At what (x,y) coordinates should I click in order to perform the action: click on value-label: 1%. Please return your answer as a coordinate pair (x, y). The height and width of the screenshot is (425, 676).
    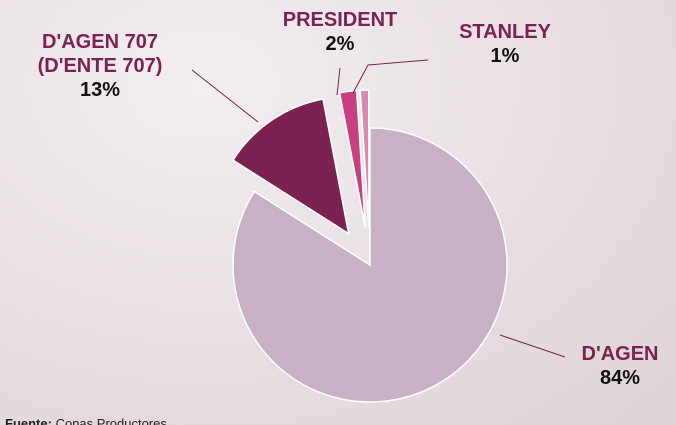
    Looking at the image, I should click on (505, 56).